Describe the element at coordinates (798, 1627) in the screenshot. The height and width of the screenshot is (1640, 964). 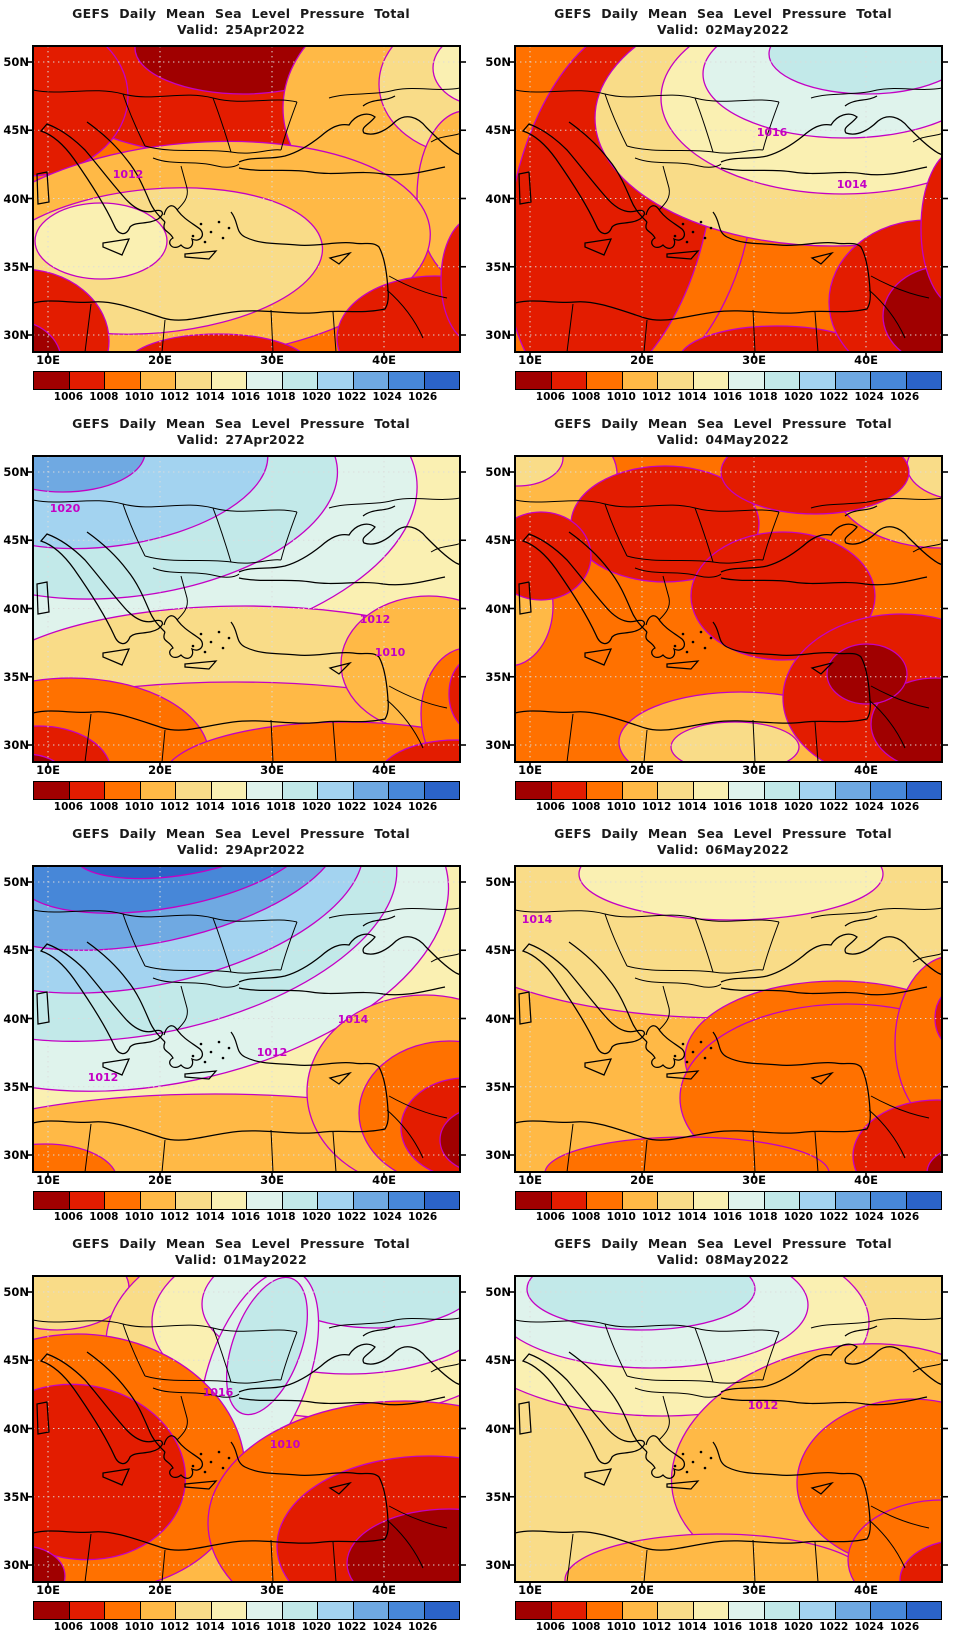
I see `colorbar-tick-label: 1020` at that location.